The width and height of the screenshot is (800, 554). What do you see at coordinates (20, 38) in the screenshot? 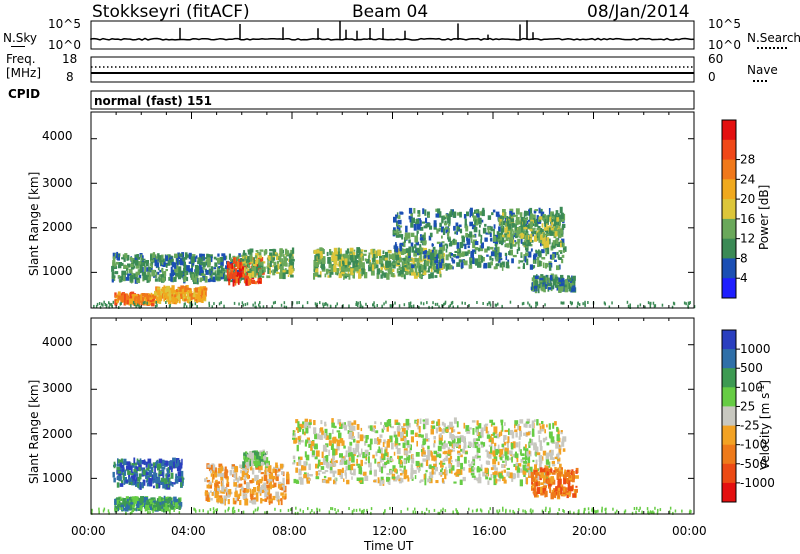
I see `nsky-label: N.Sky` at bounding box center [20, 38].